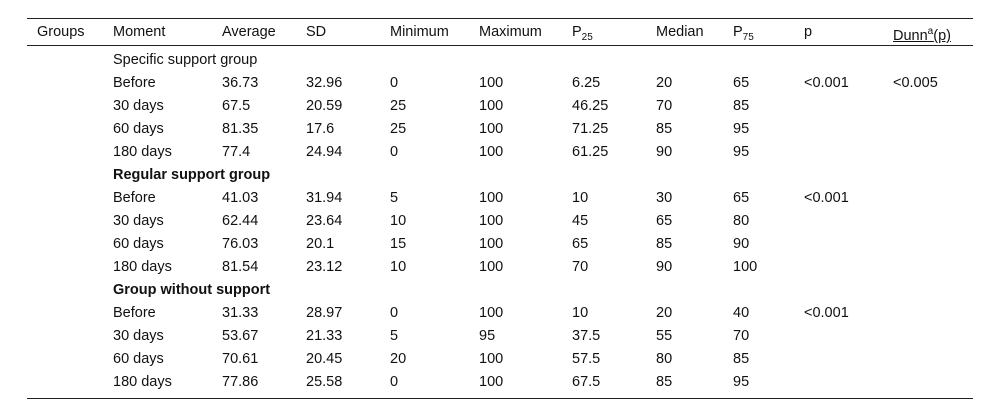 This screenshot has width=1000, height=415. What do you see at coordinates (748, 37) in the screenshot?
I see `header-part: 75` at bounding box center [748, 37].